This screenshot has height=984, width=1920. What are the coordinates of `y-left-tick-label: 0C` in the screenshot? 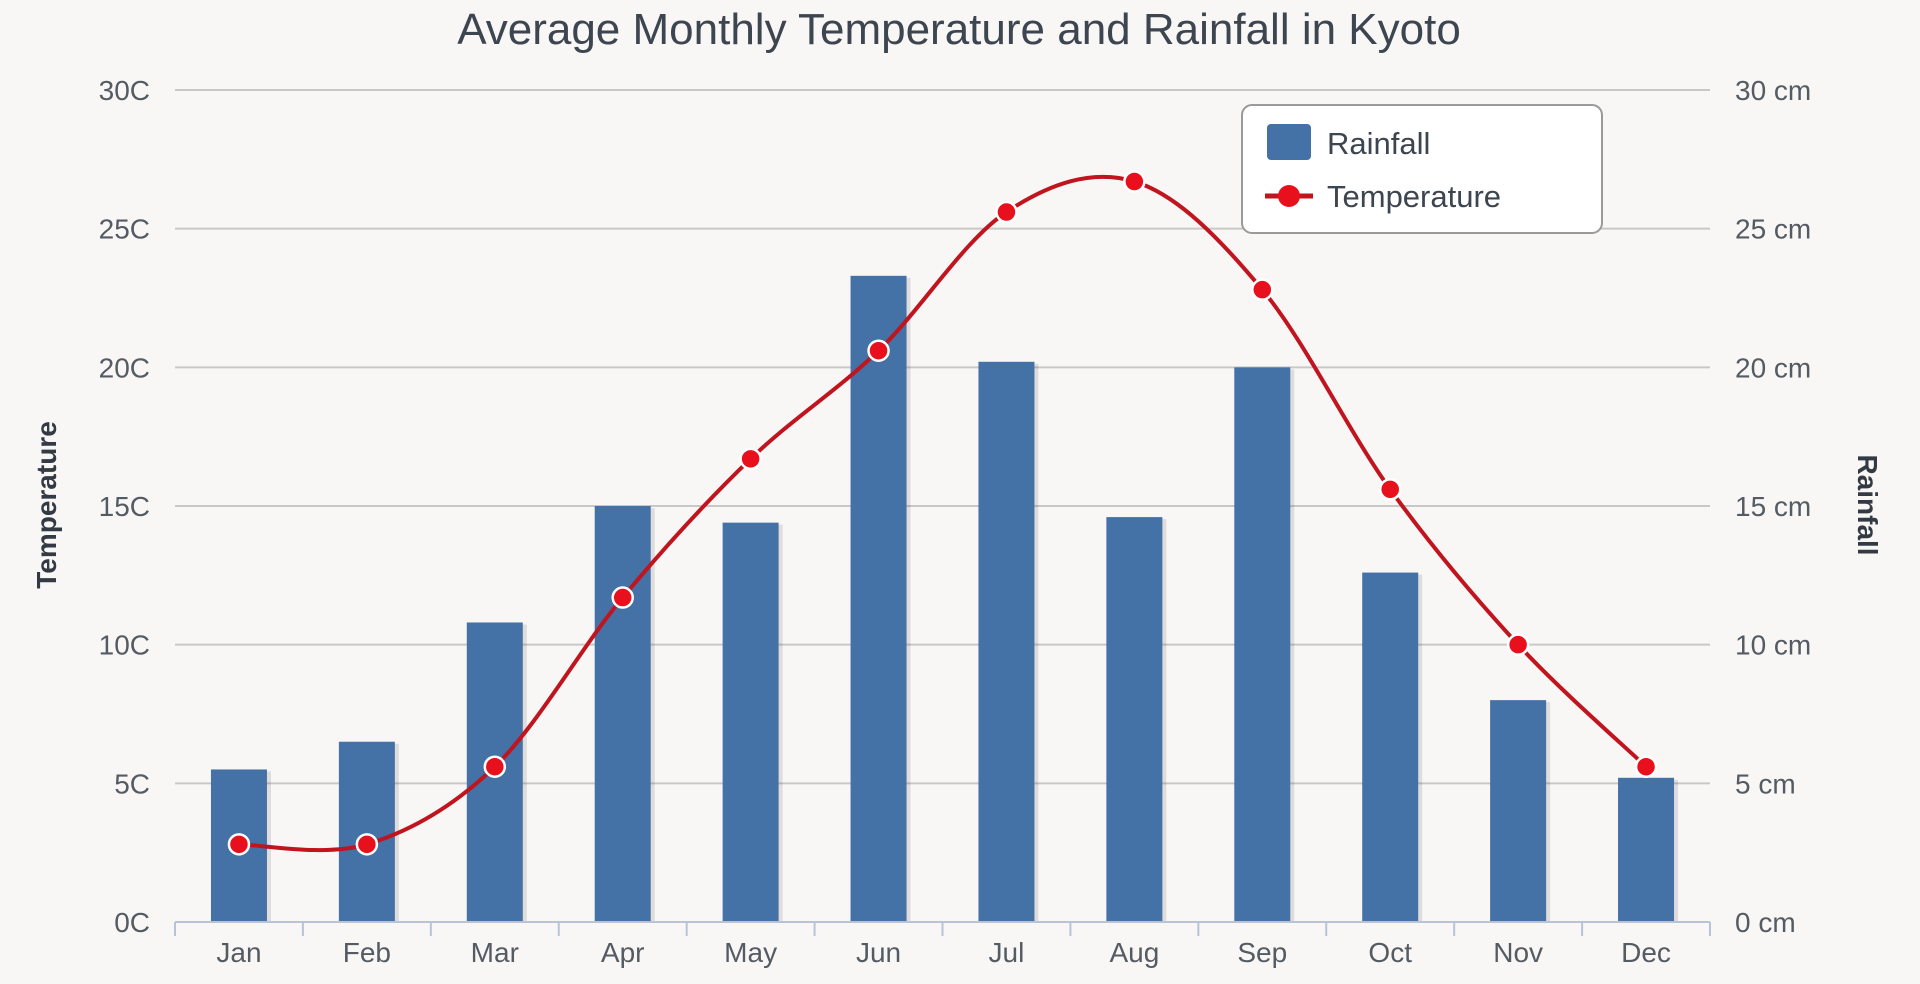 It's located at (132, 922).